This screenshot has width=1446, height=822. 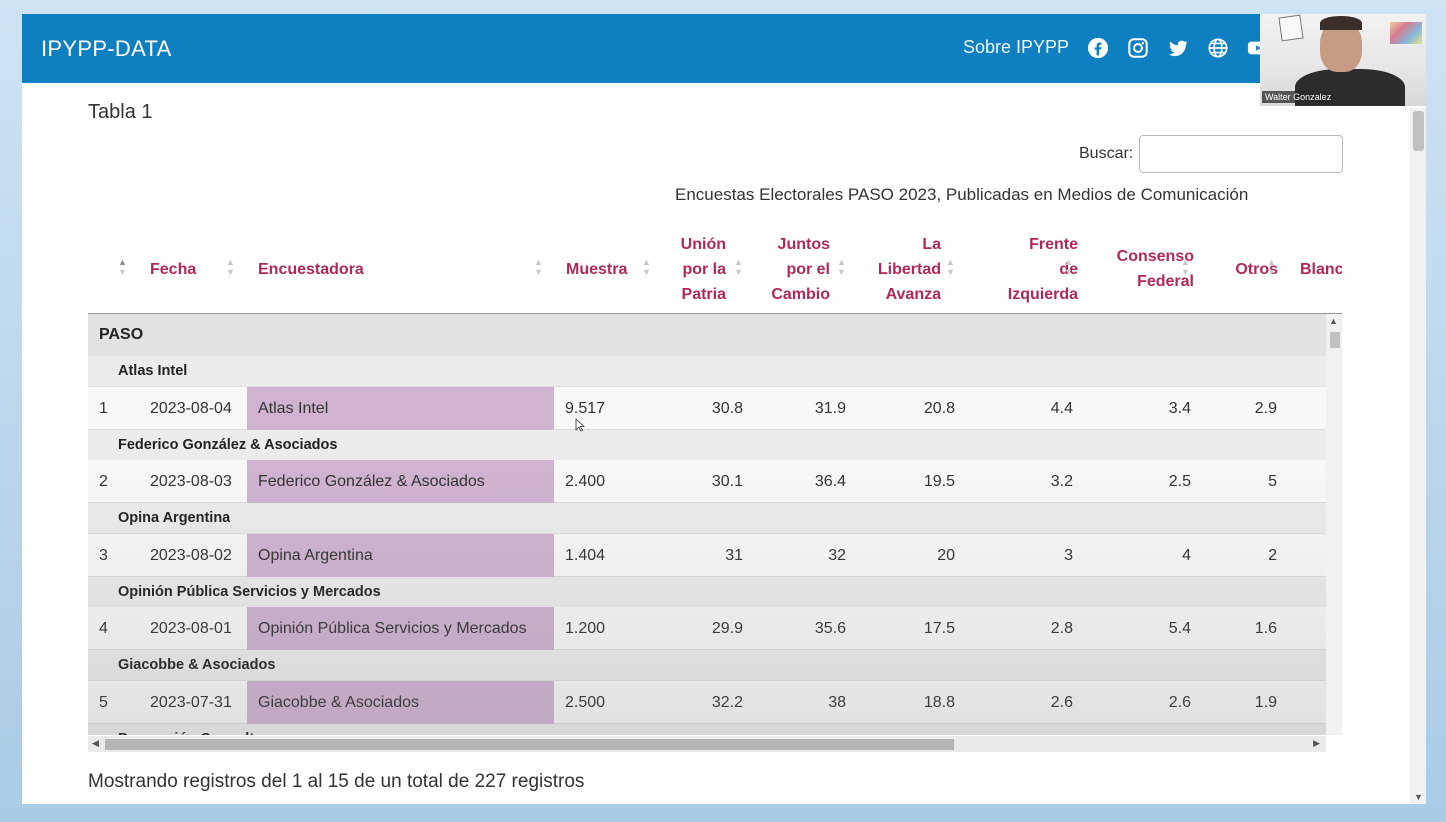 I want to click on cell-encuestadora: Atlas Intel, so click(x=400, y=408).